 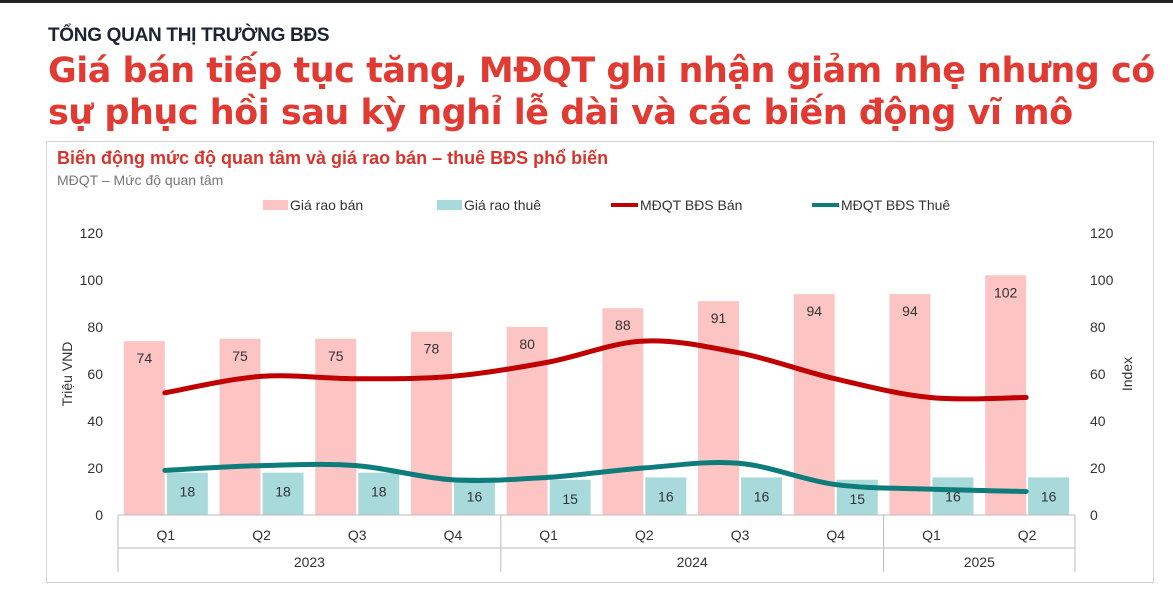 What do you see at coordinates (92, 233) in the screenshot?
I see `y-tick-label: 120` at bounding box center [92, 233].